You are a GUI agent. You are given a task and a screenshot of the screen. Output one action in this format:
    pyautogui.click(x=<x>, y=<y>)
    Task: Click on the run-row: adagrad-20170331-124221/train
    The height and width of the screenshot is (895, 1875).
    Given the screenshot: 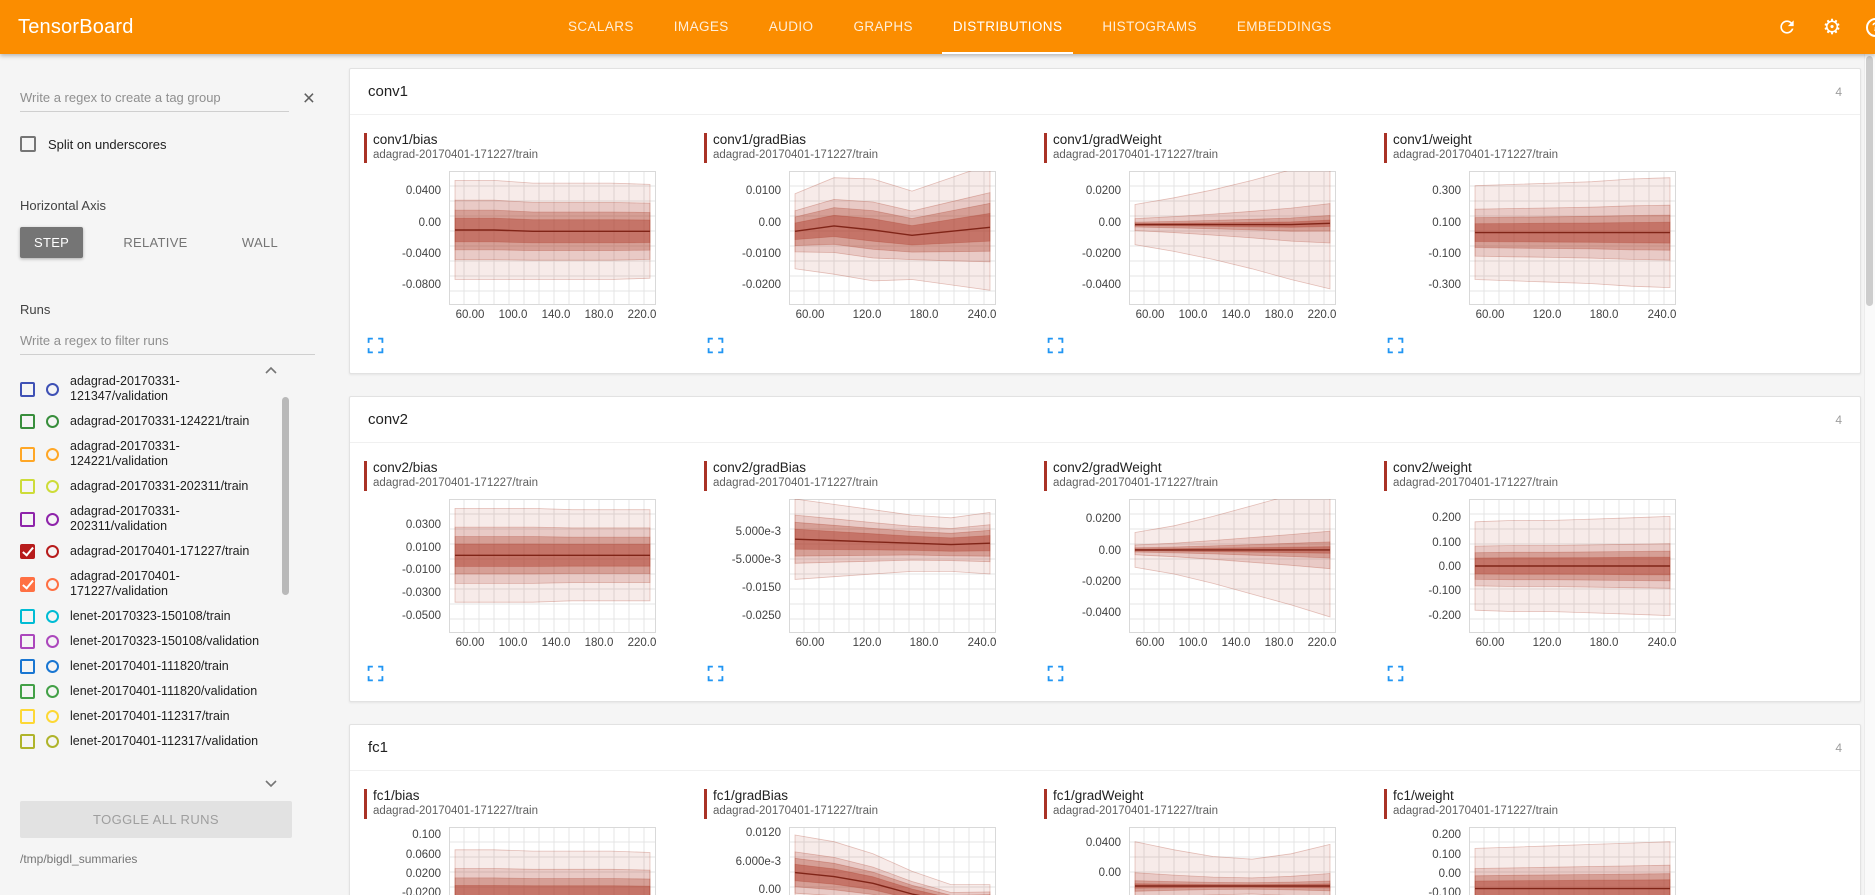 What is the action you would take?
    pyautogui.click(x=170, y=421)
    